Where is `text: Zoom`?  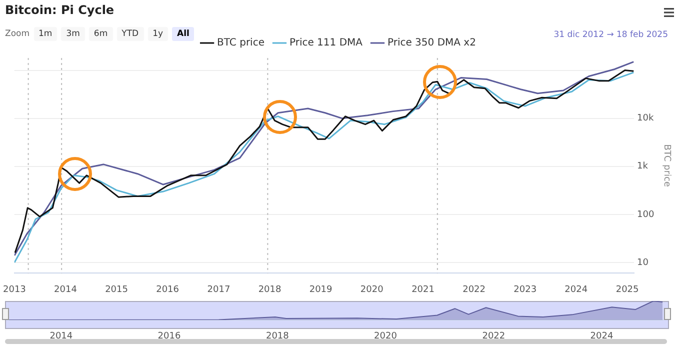 text: Zoom is located at coordinates (17, 34).